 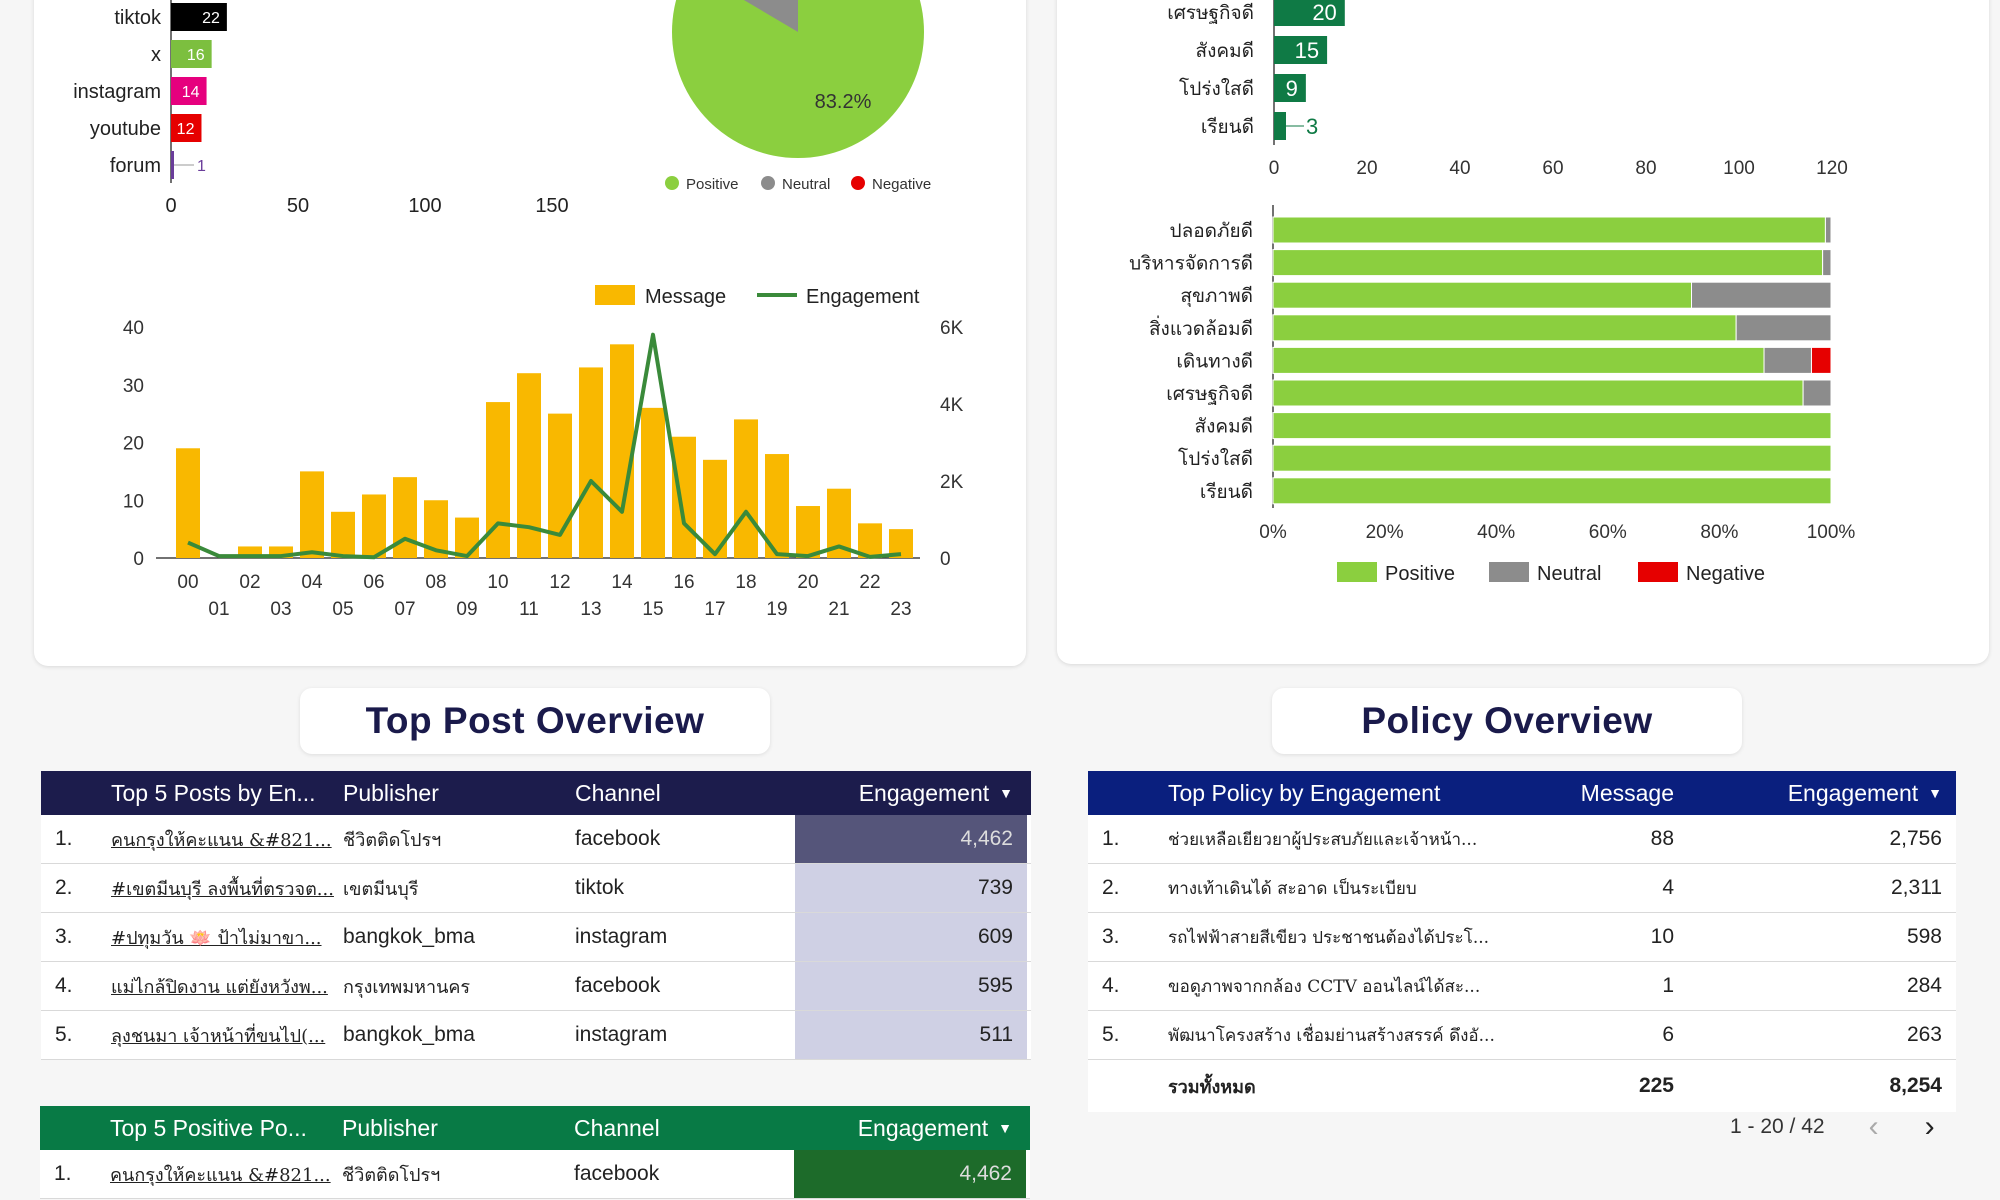 I want to click on left-y-tick: 20, so click(x=133, y=444).